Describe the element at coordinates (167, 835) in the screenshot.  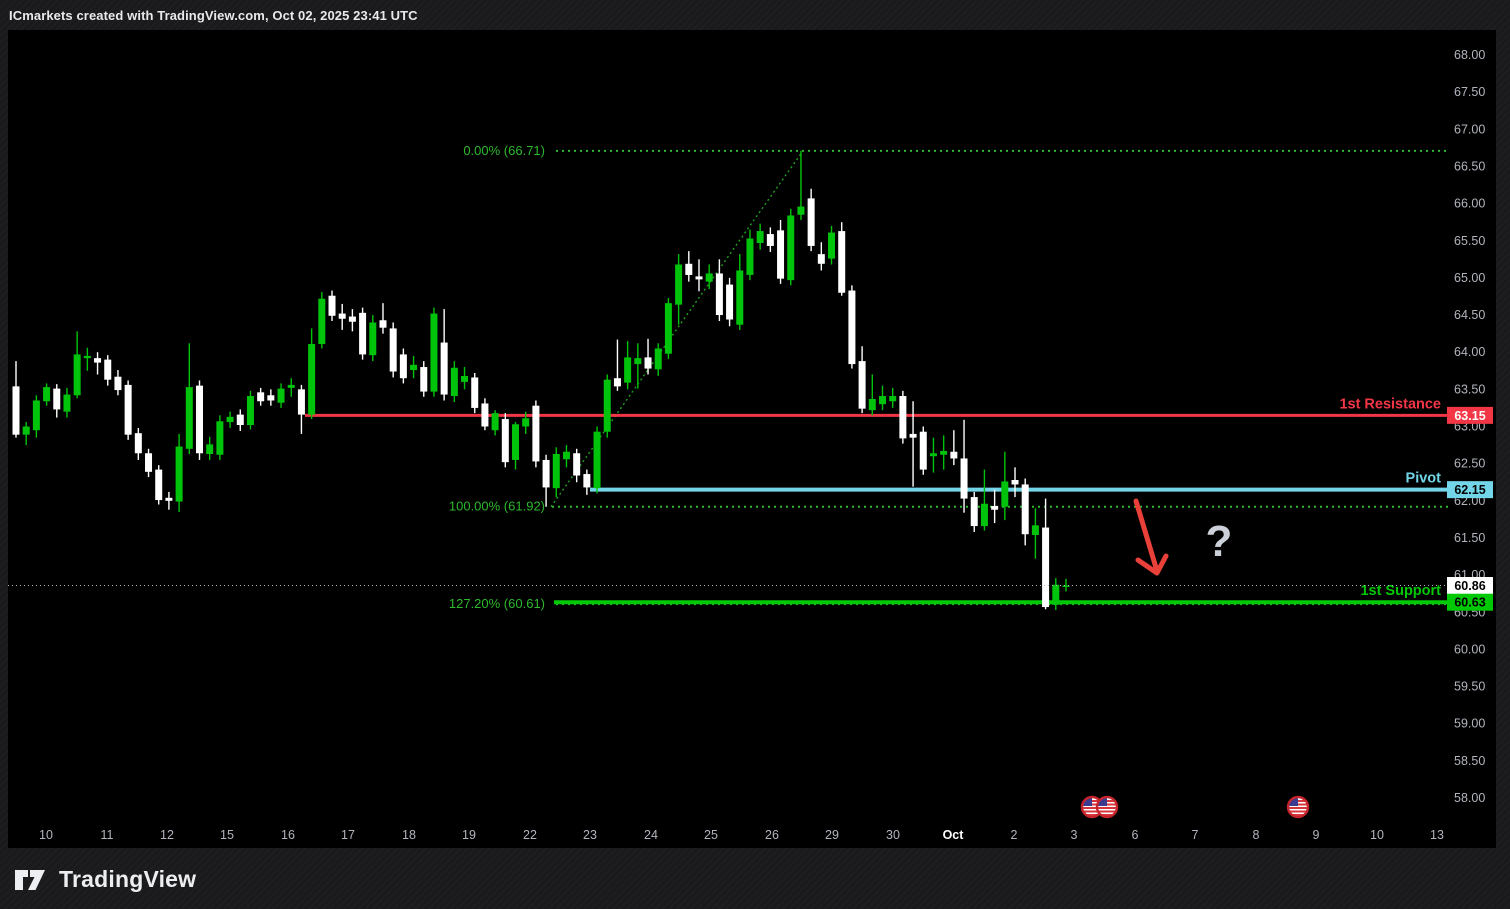
I see `time-axis-label: 12` at that location.